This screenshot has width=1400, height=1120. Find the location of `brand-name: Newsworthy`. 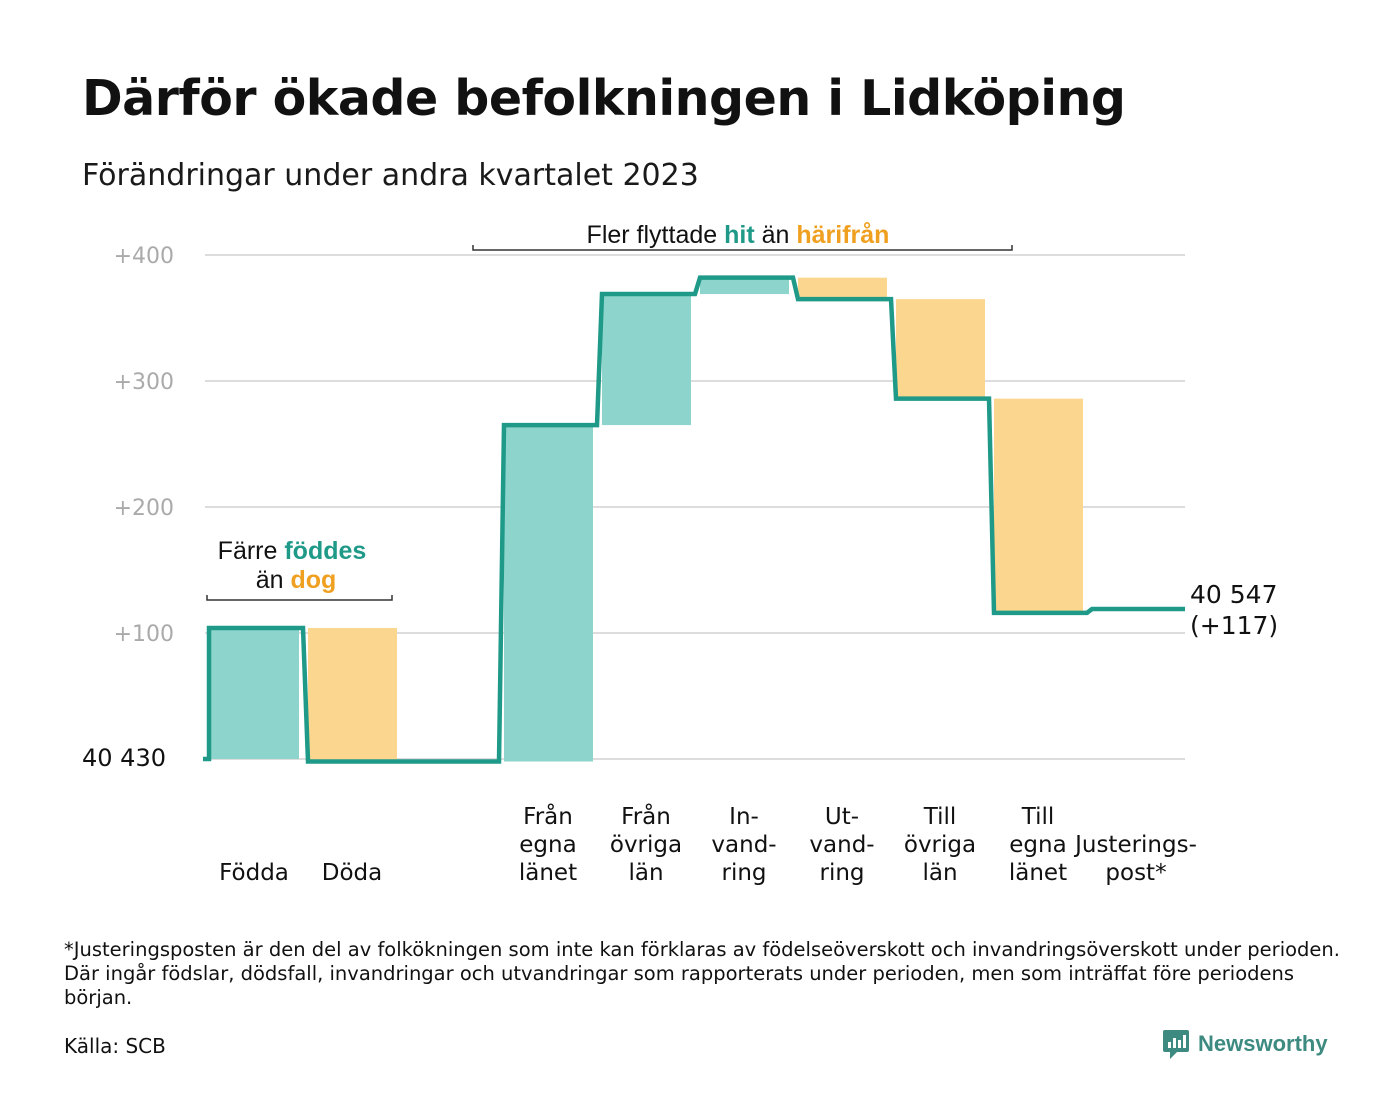

brand-name: Newsworthy is located at coordinates (1263, 1043).